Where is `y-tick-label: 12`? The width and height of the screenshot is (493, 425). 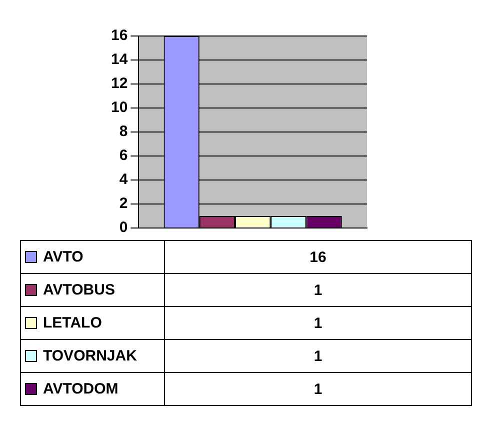
y-tick-label: 12 is located at coordinates (119, 83).